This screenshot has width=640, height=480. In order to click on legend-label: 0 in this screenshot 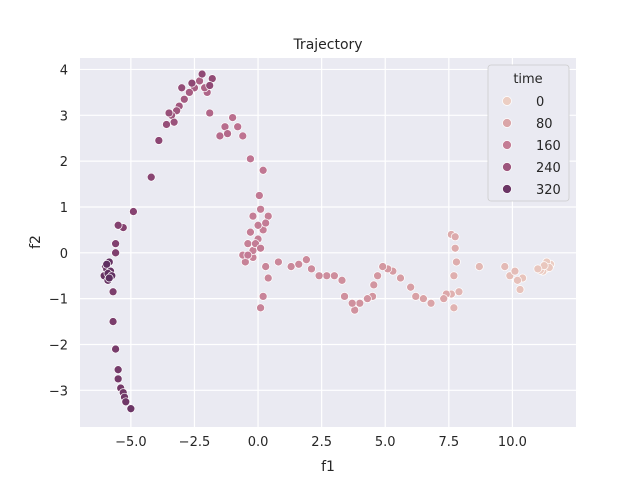, I will do `click(540, 102)`.